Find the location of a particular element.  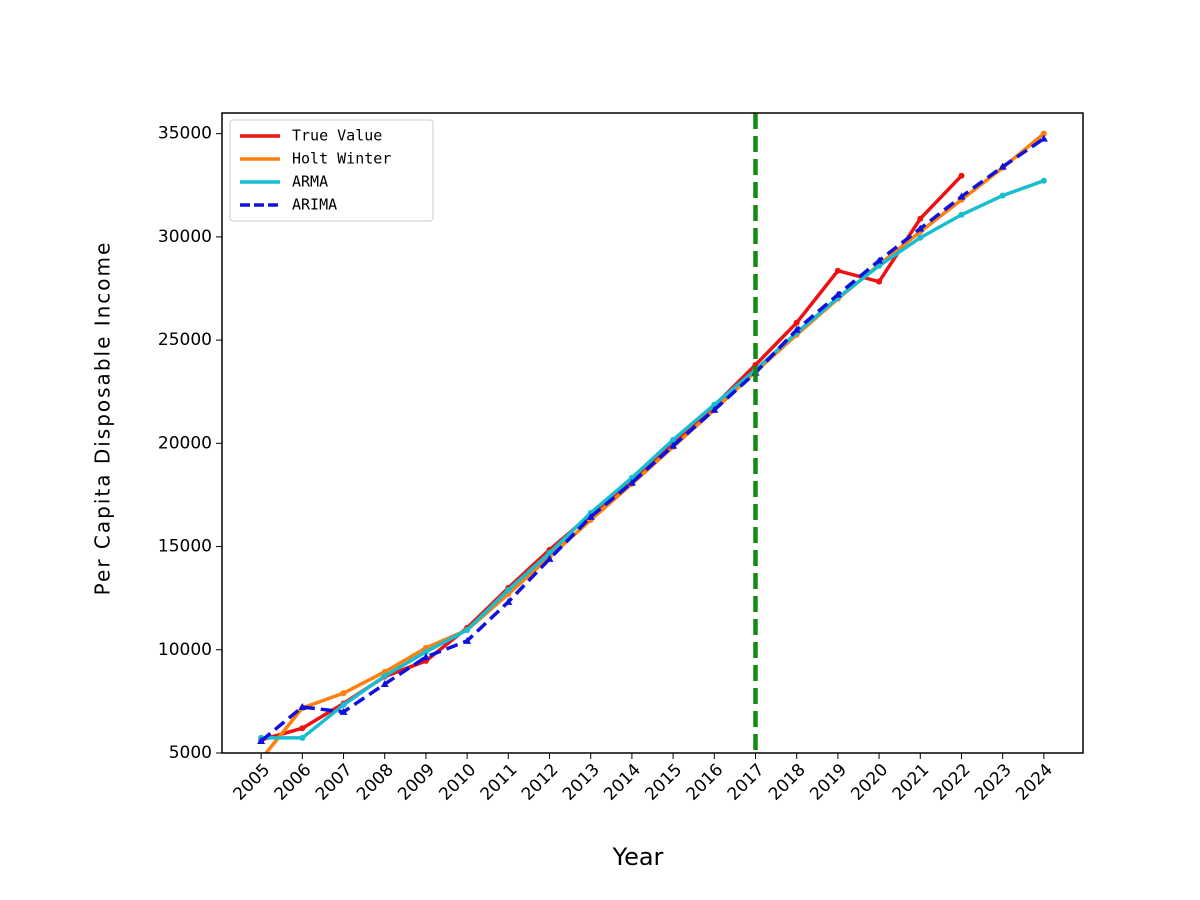

y-tick-label: 20000 is located at coordinates (185, 443).